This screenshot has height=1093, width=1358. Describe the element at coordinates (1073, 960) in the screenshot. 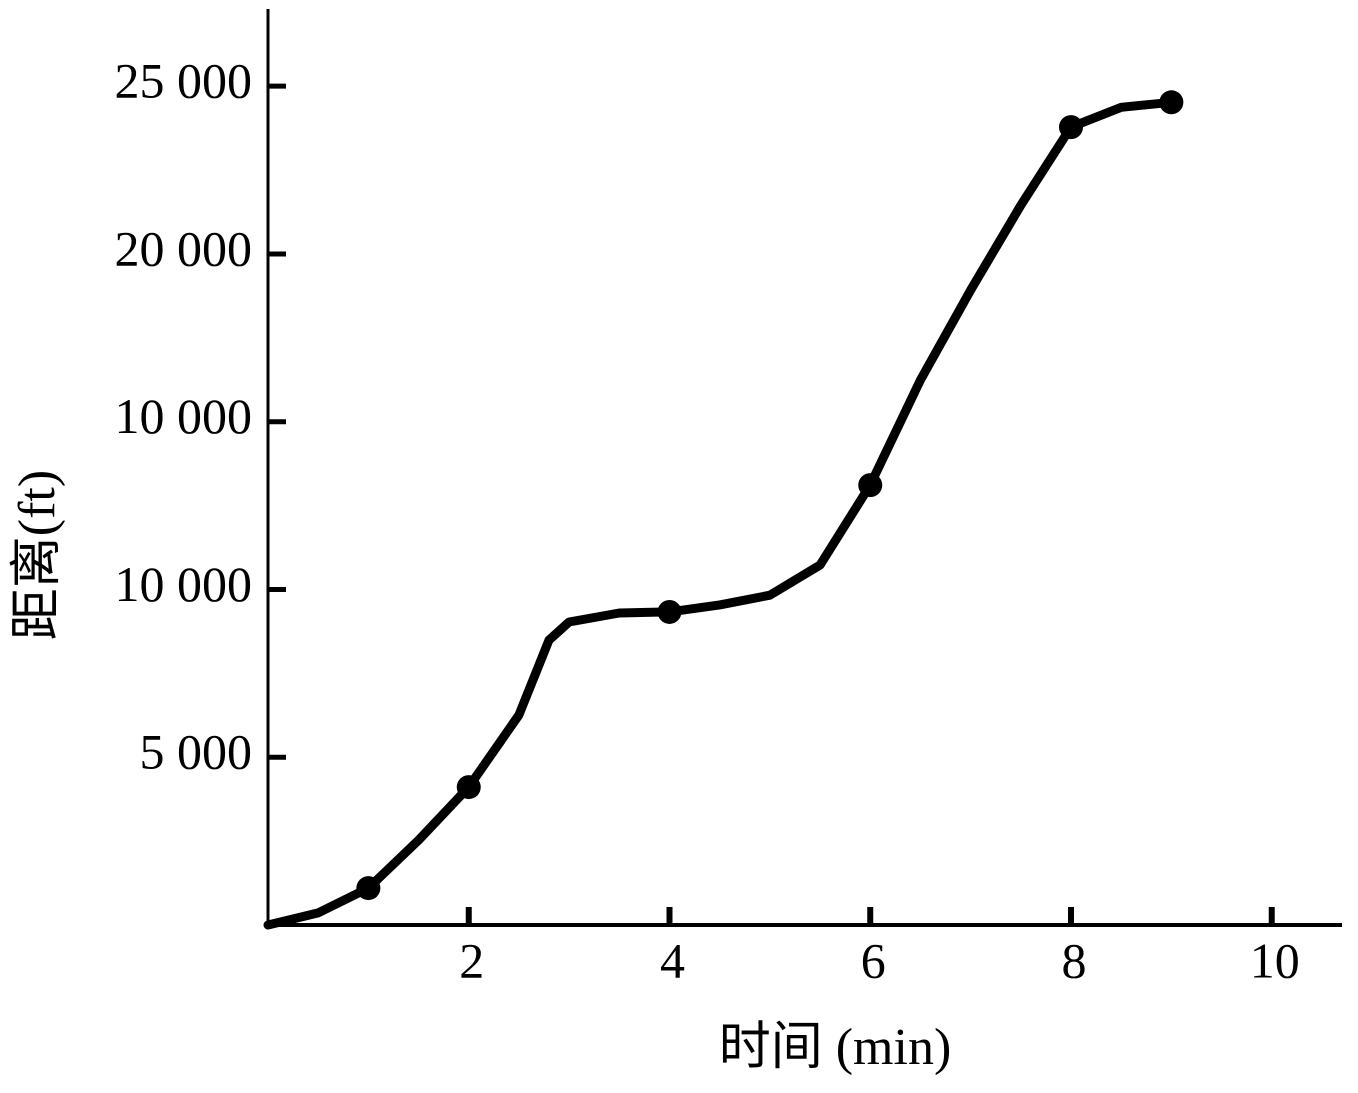

I see `x-tick-label: 8` at that location.